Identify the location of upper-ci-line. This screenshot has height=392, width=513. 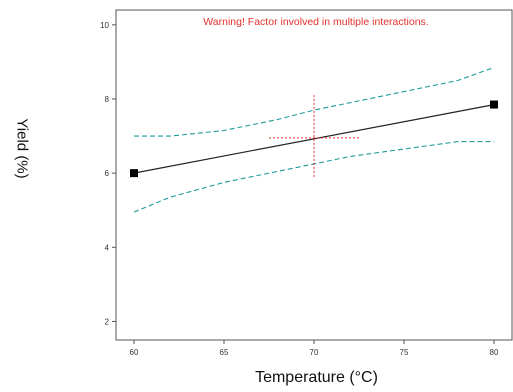
(314, 101).